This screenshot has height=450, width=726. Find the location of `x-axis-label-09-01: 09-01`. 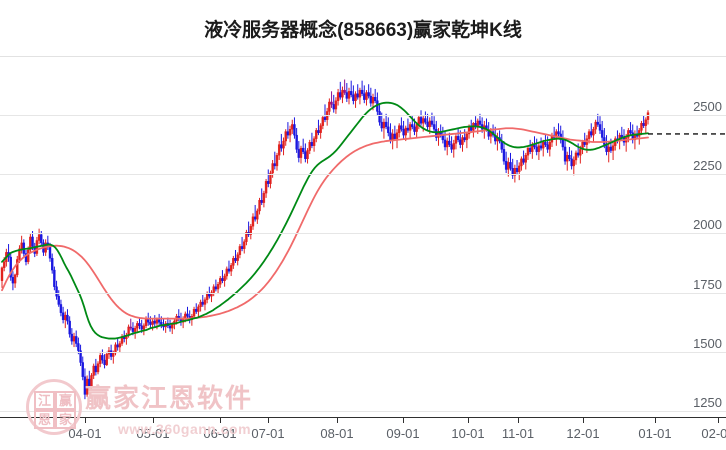

x-axis-label-09-01: 09-01 is located at coordinates (403, 433).